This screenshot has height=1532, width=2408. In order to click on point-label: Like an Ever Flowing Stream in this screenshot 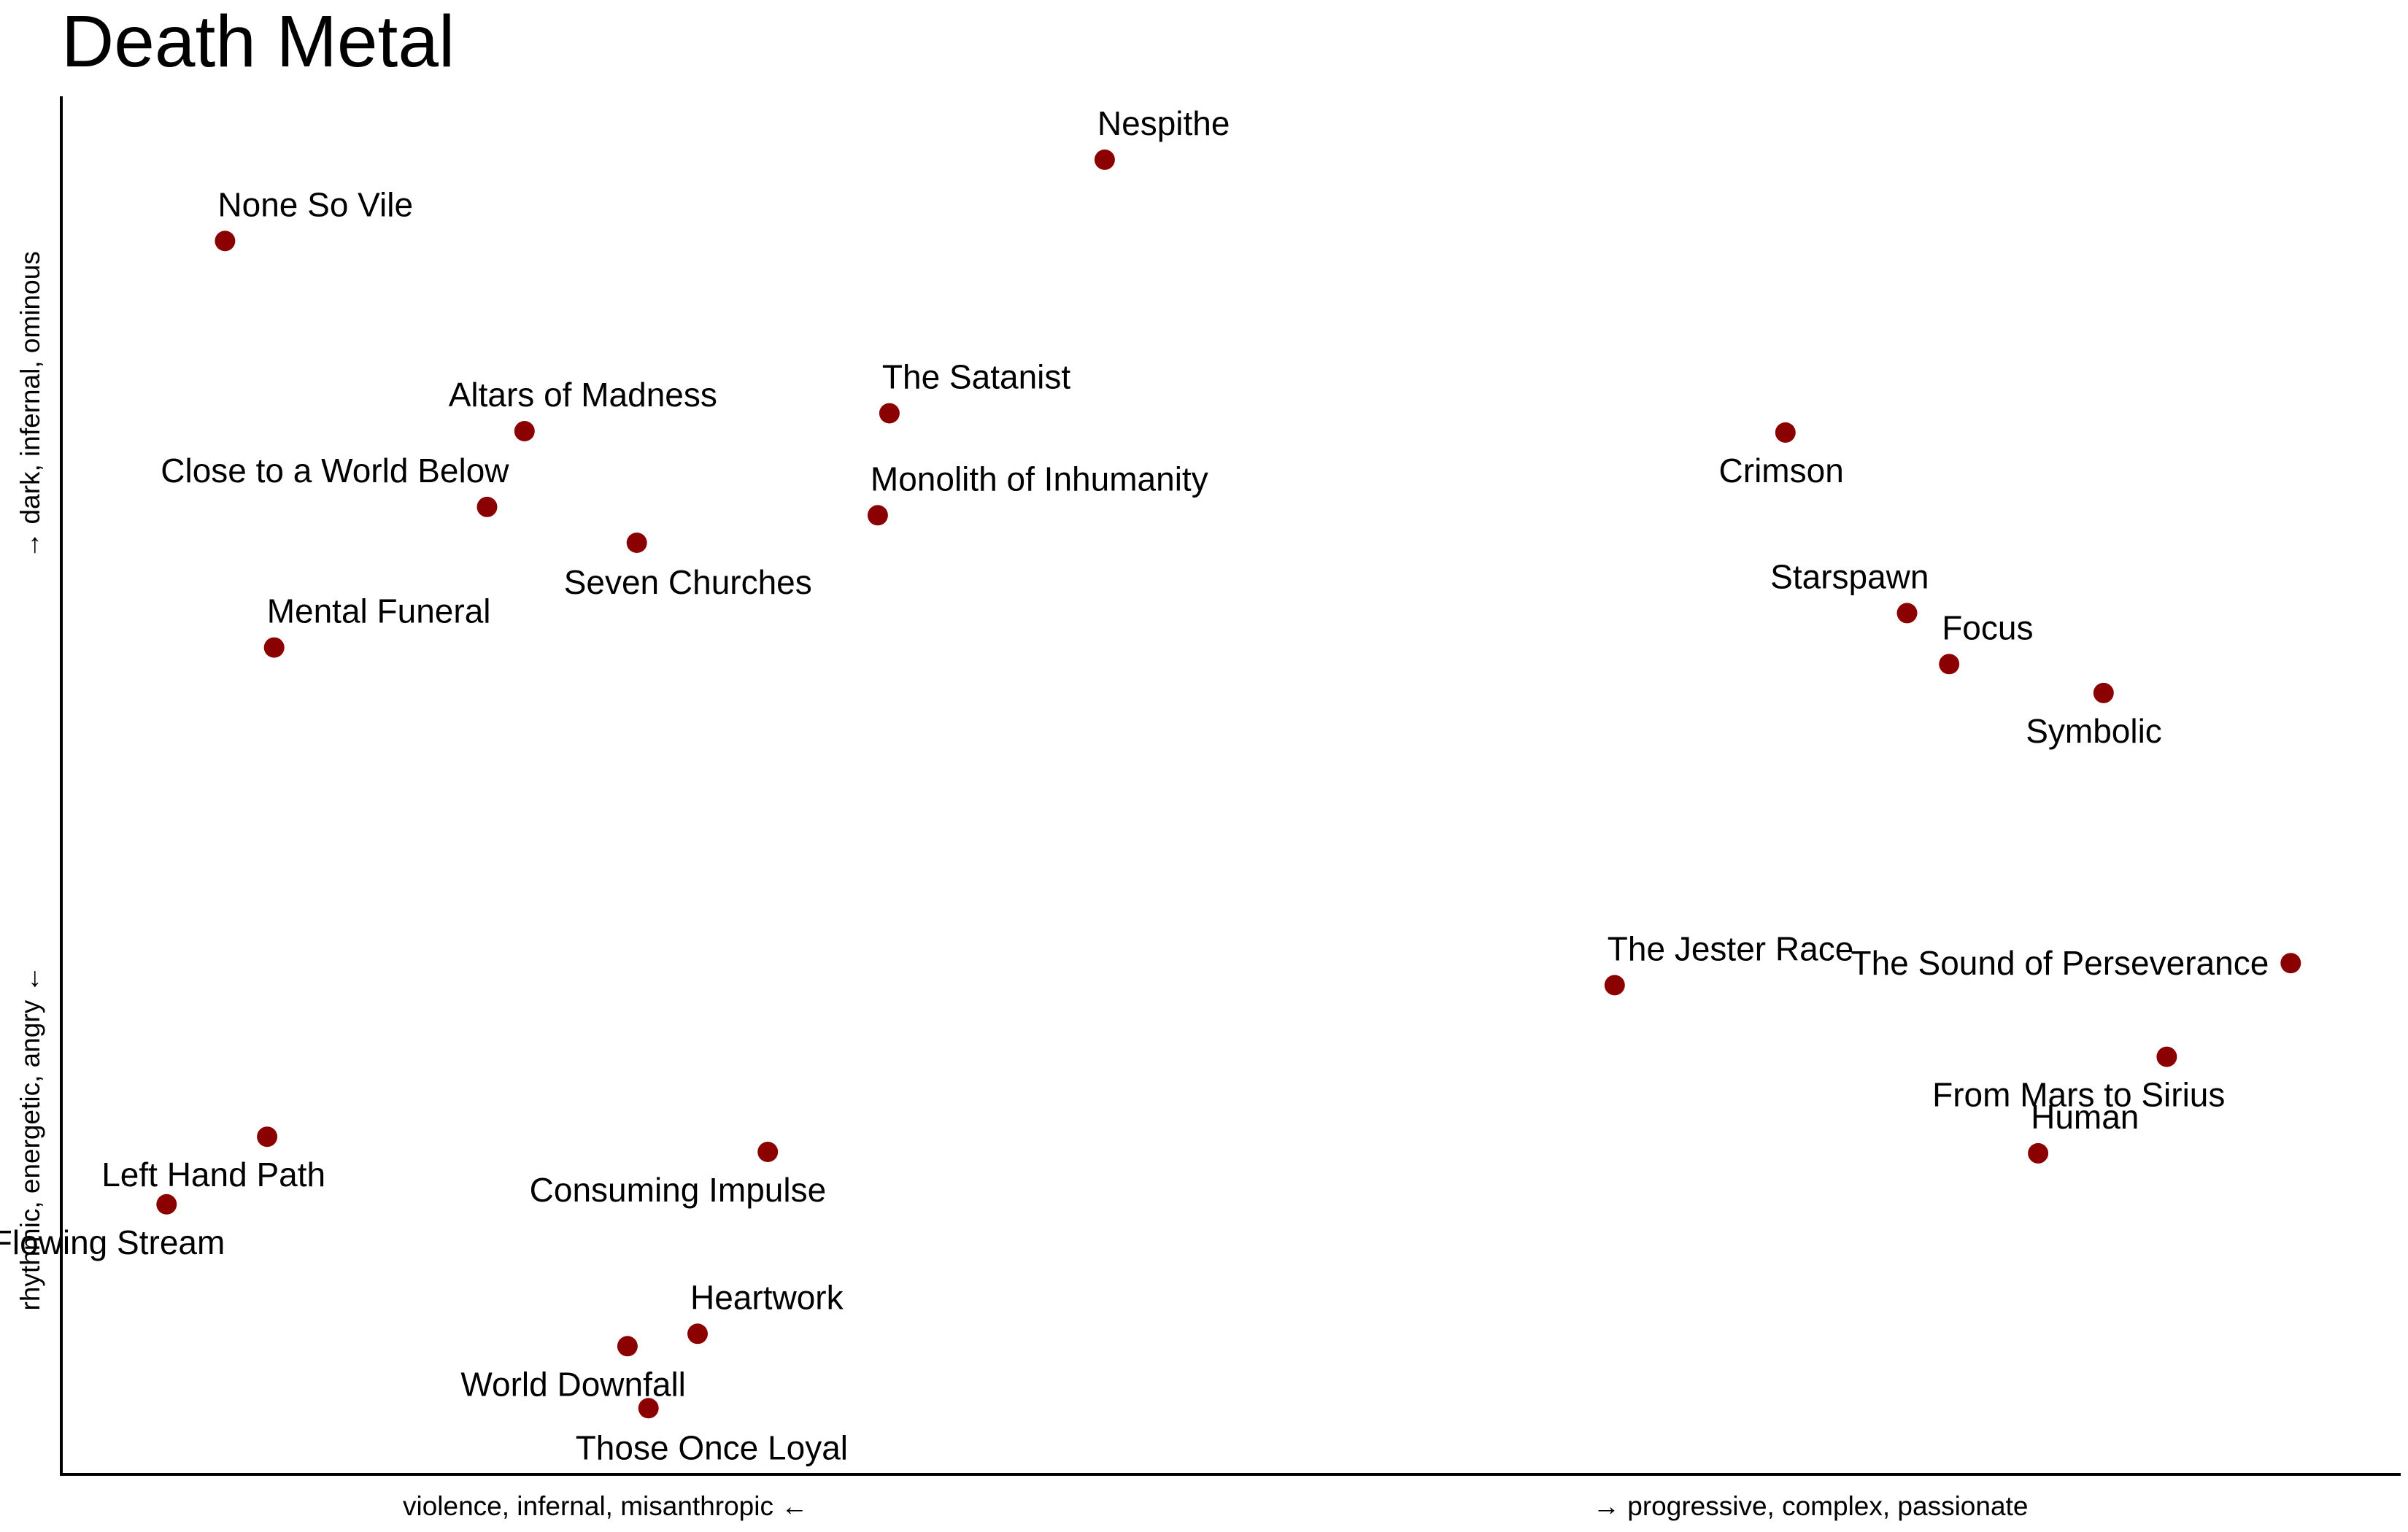, I will do `click(112, 1242)`.